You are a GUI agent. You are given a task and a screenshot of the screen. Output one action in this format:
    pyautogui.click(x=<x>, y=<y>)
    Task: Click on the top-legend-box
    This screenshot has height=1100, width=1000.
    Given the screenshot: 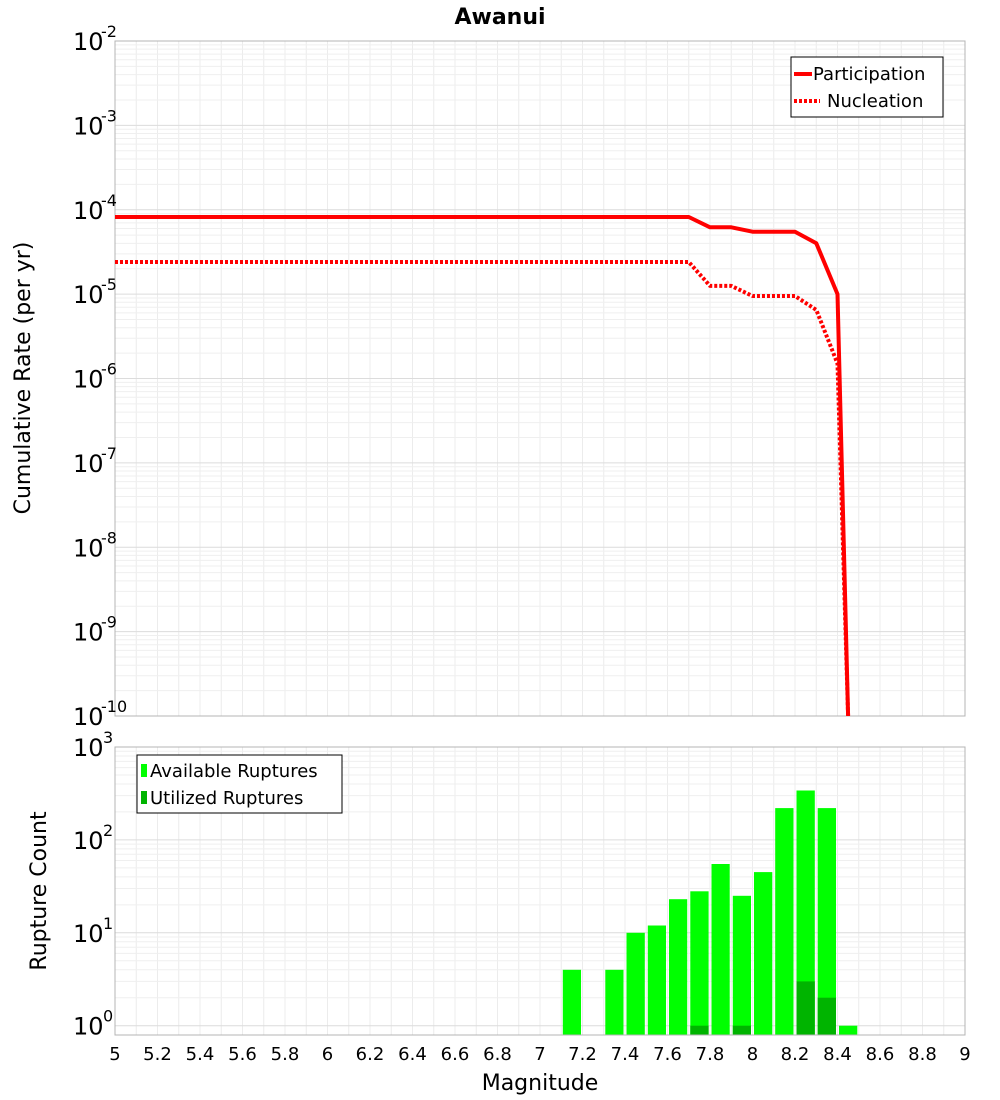 What is the action you would take?
    pyautogui.click(x=867, y=87)
    